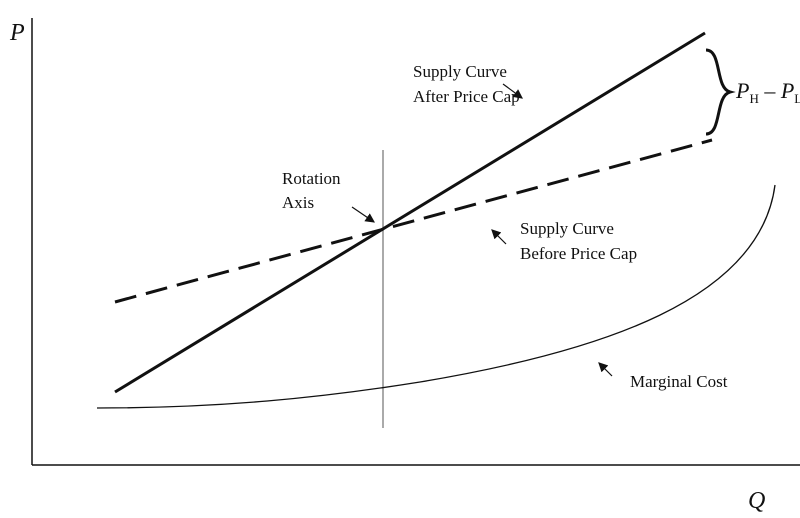  I want to click on annotation: Rotation, so click(311, 178).